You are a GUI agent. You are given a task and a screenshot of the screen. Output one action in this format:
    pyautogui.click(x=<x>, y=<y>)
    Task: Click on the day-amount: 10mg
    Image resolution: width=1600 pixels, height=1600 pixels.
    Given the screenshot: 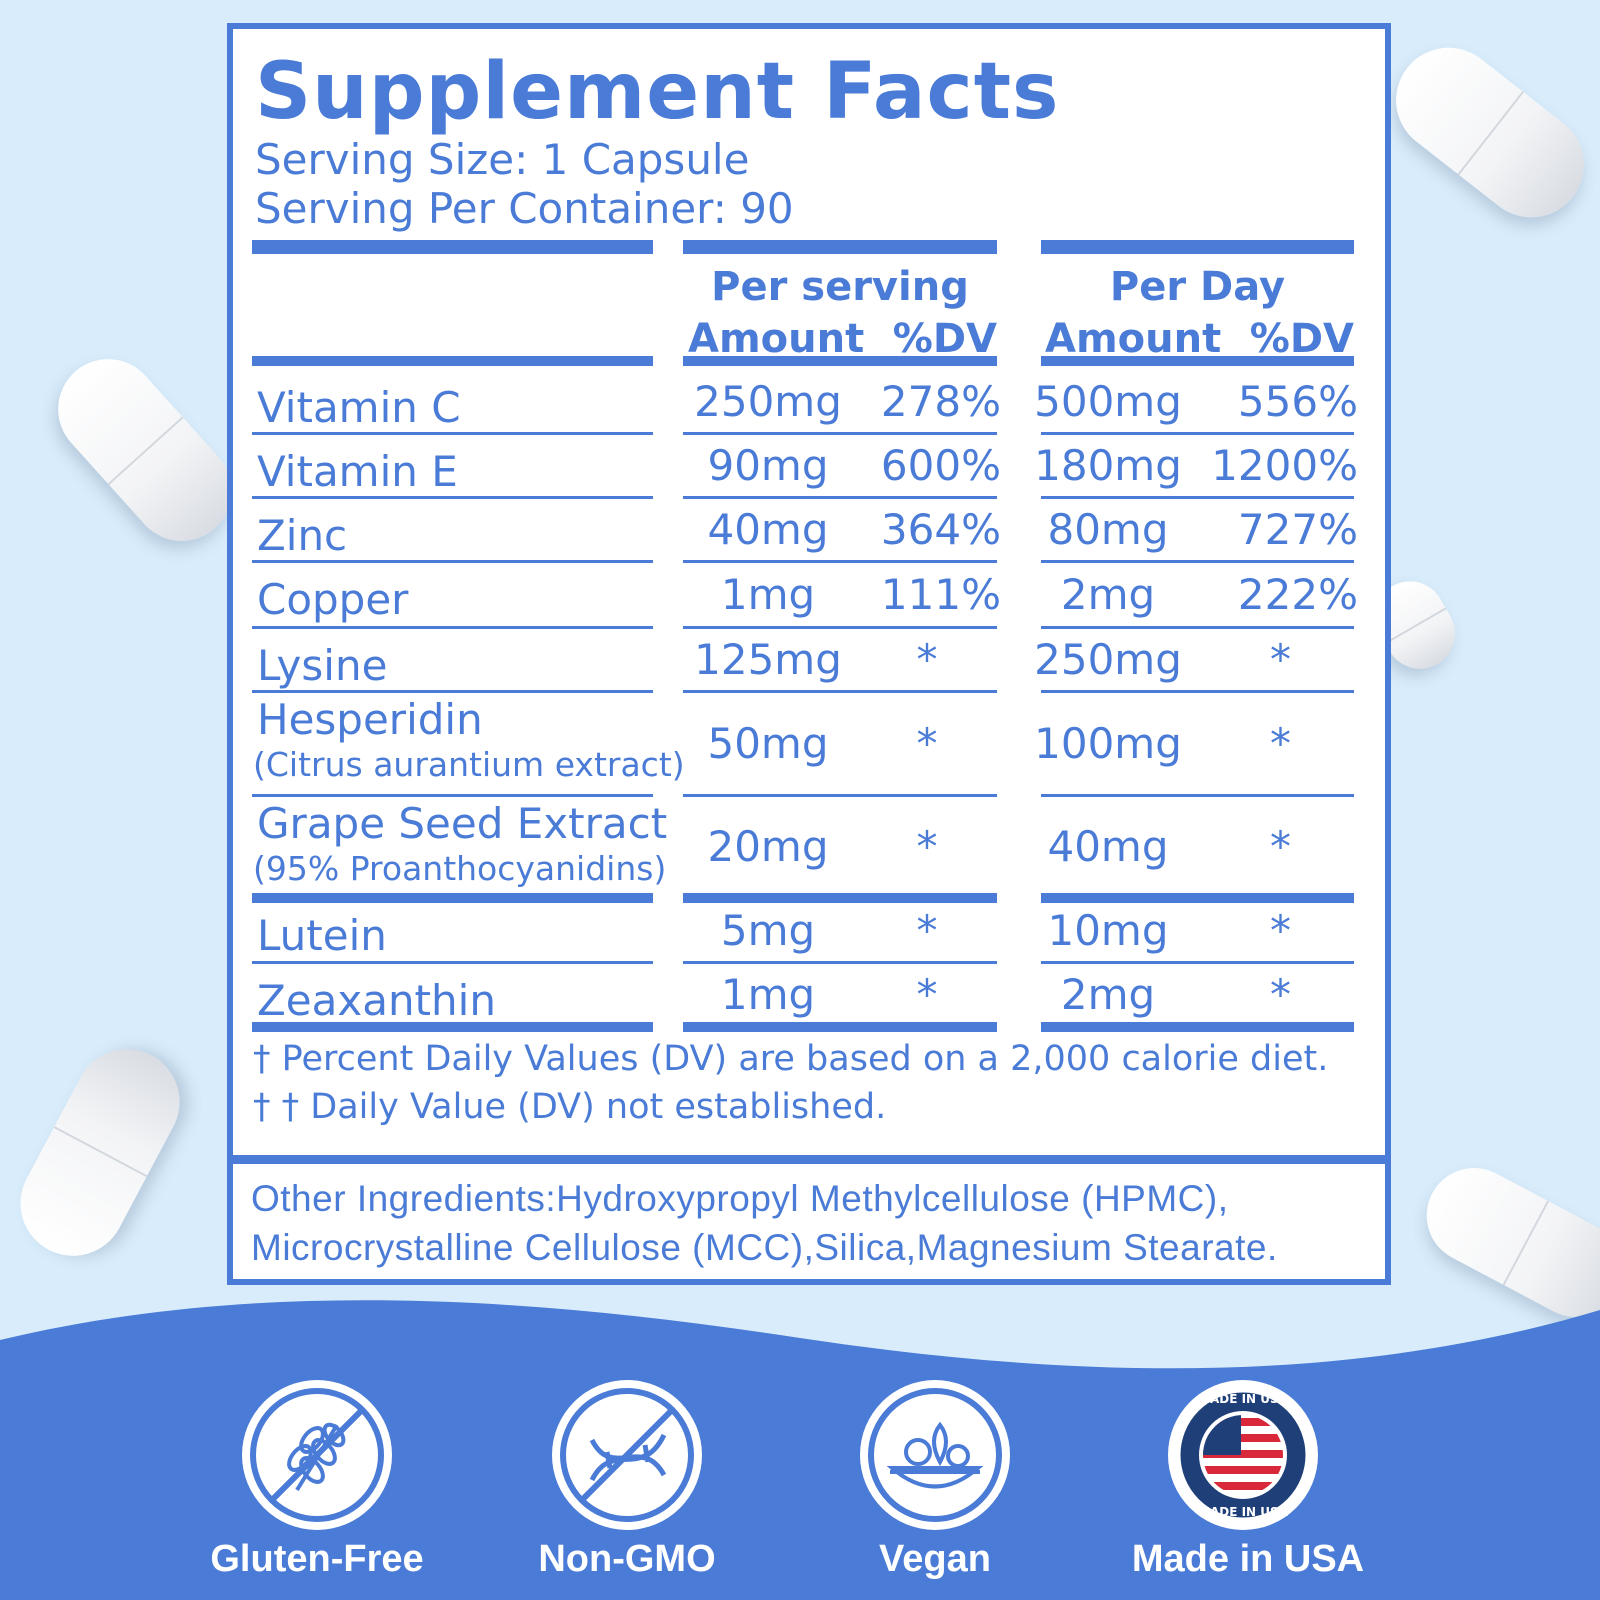 What is the action you would take?
    pyautogui.click(x=1108, y=930)
    